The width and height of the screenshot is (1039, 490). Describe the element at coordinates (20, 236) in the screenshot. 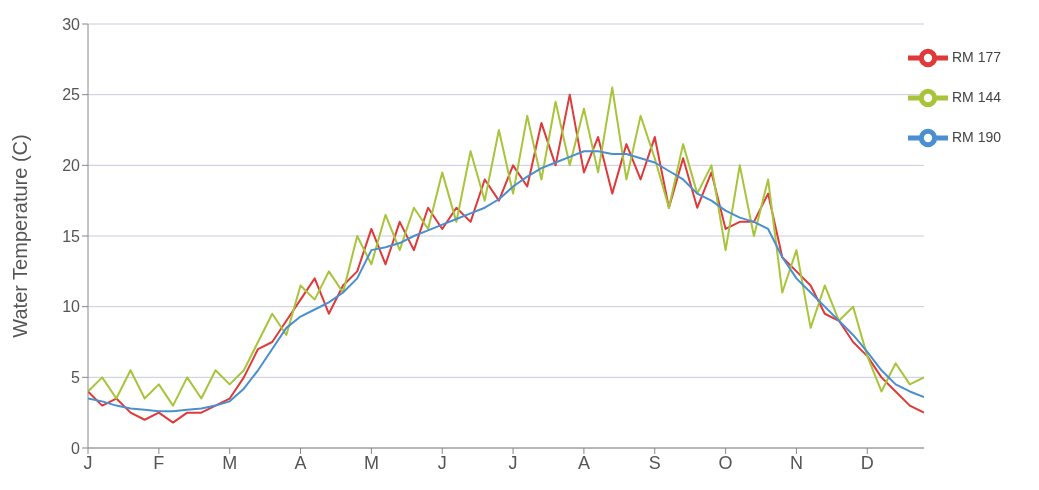

I see `y-axis-title: Water Temperature (C)` at that location.